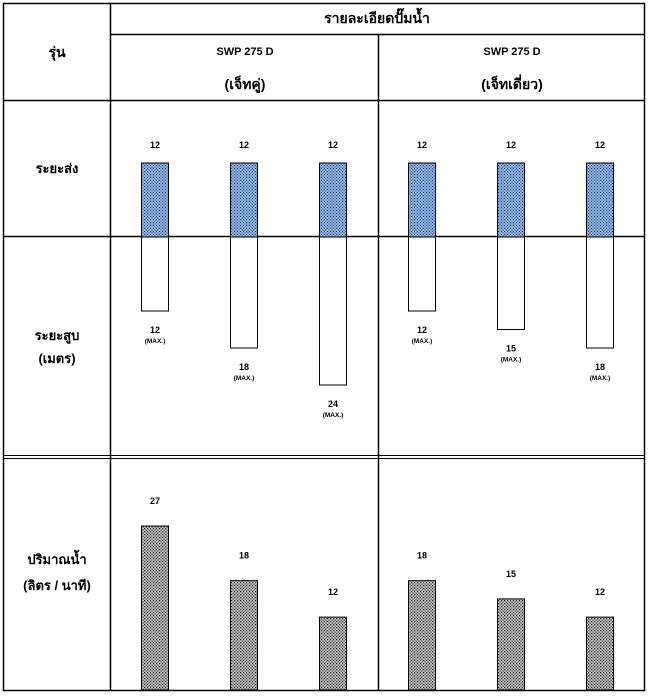 The height and width of the screenshot is (699, 650). I want to click on model-subtitle-1: (เจ็ทคู่), so click(245, 84).